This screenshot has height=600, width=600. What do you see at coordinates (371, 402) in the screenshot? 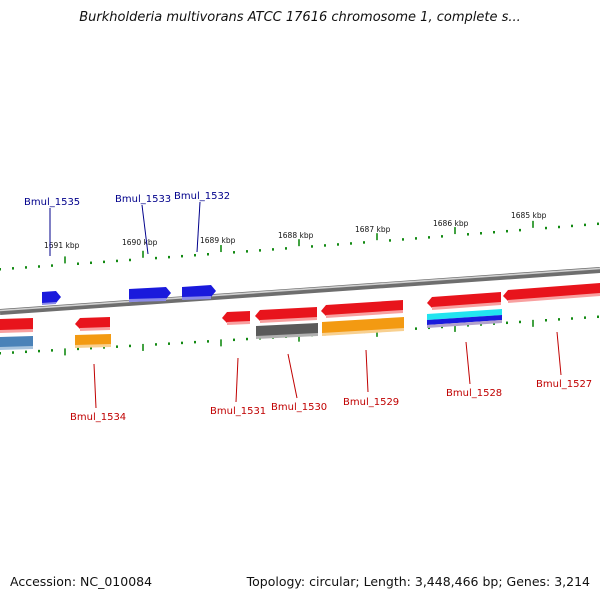
I see `label-bmul-1529: Bmul_1529` at bounding box center [371, 402].